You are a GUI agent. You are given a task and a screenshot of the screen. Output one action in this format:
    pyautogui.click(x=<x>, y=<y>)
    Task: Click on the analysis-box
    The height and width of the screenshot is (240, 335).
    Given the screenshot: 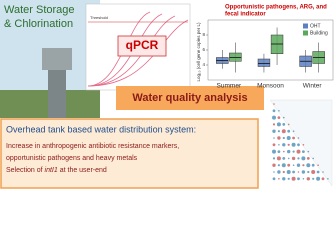 What is the action you would take?
    pyautogui.click(x=190, y=98)
    